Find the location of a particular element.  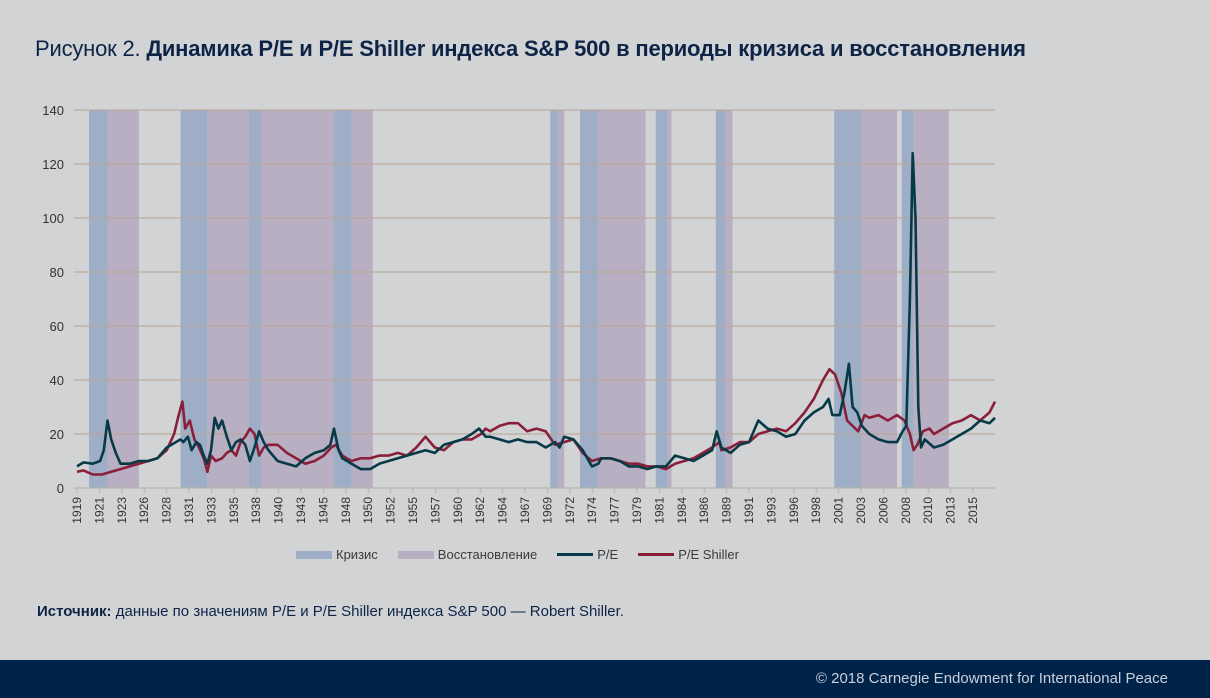

x-tick-label: 2003 is located at coordinates (861, 510).